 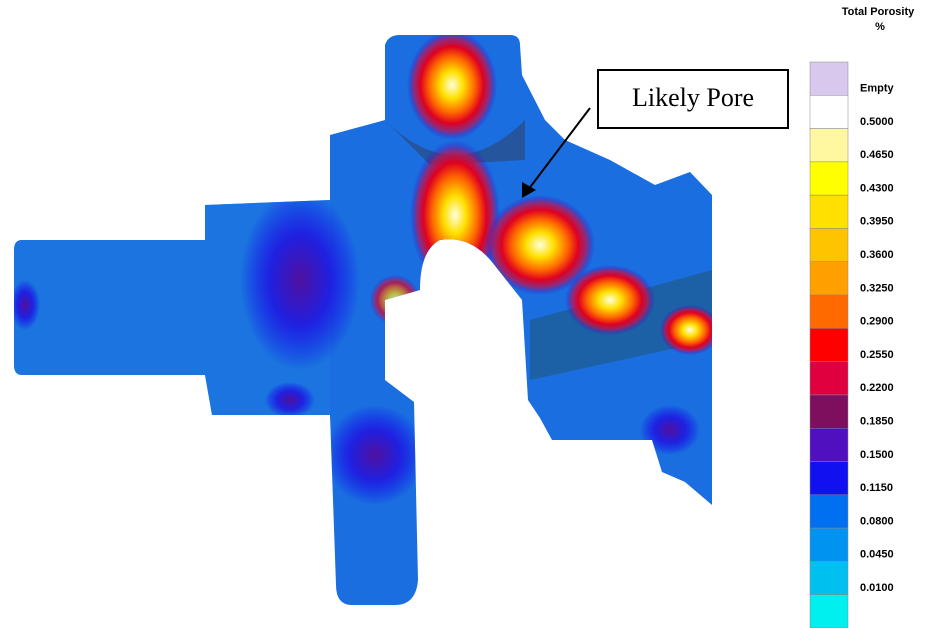 I want to click on legend-label: 0.1500, so click(x=877, y=455).